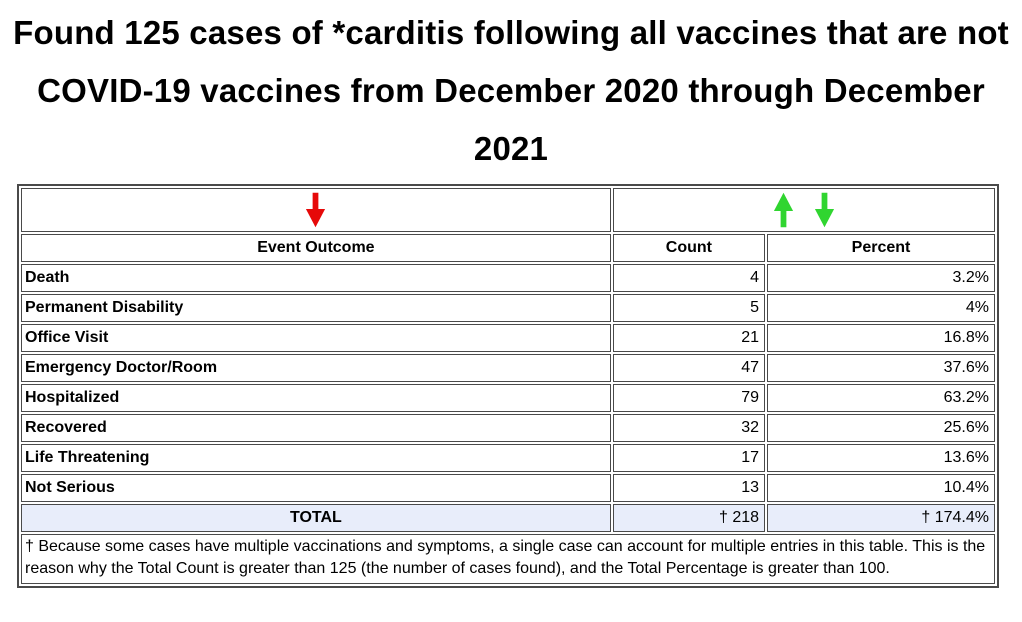 This screenshot has height=622, width=1022. Describe the element at coordinates (881, 368) in the screenshot. I see `percent-cell: 37.6%` at that location.